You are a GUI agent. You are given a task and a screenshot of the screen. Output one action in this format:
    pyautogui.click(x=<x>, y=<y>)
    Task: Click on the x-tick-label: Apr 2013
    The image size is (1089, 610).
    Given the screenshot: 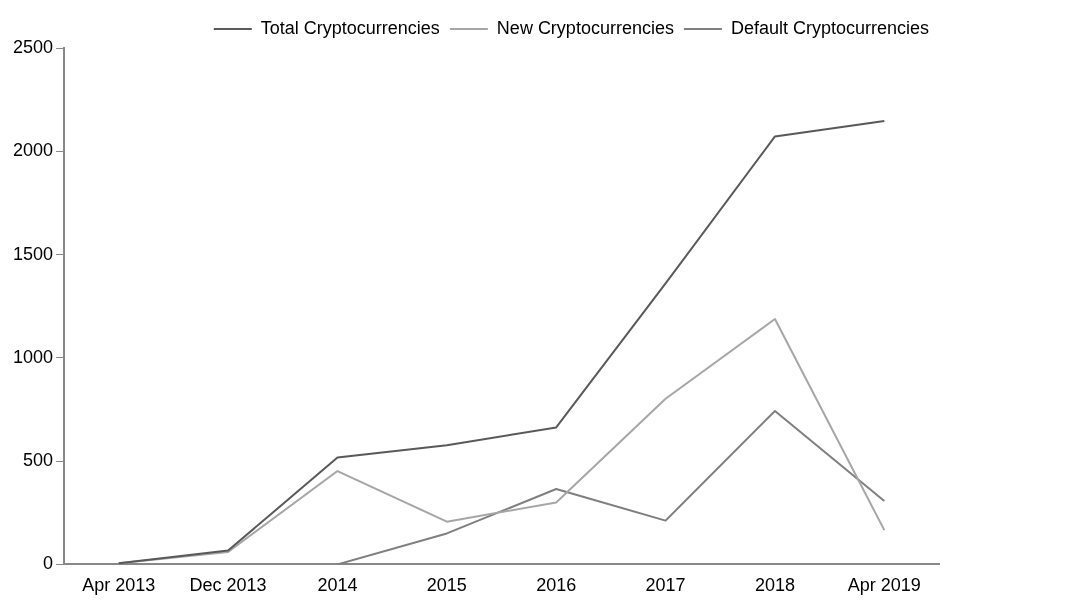 What is the action you would take?
    pyautogui.click(x=119, y=585)
    